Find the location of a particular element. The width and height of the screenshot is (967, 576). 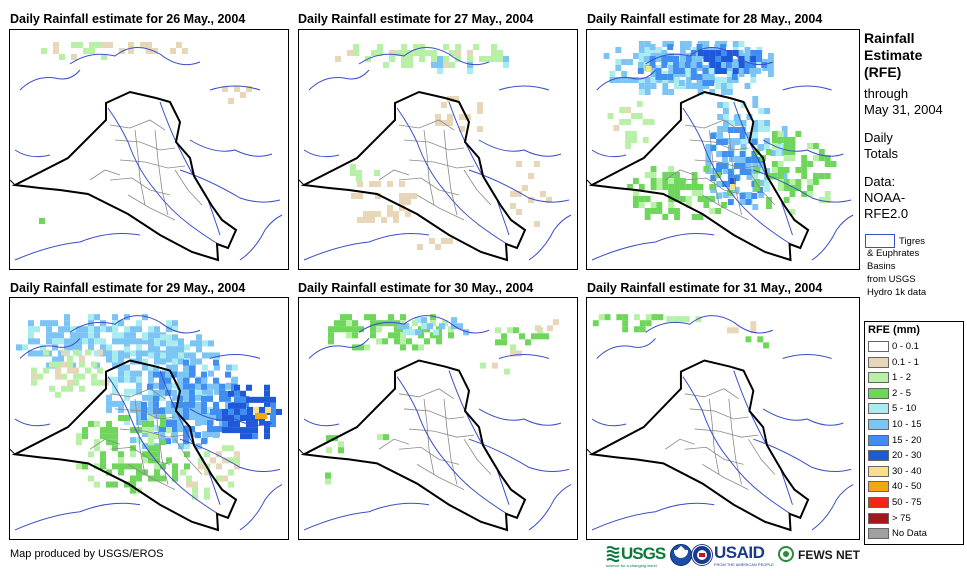

side-data-line-1: Data: is located at coordinates (880, 181).